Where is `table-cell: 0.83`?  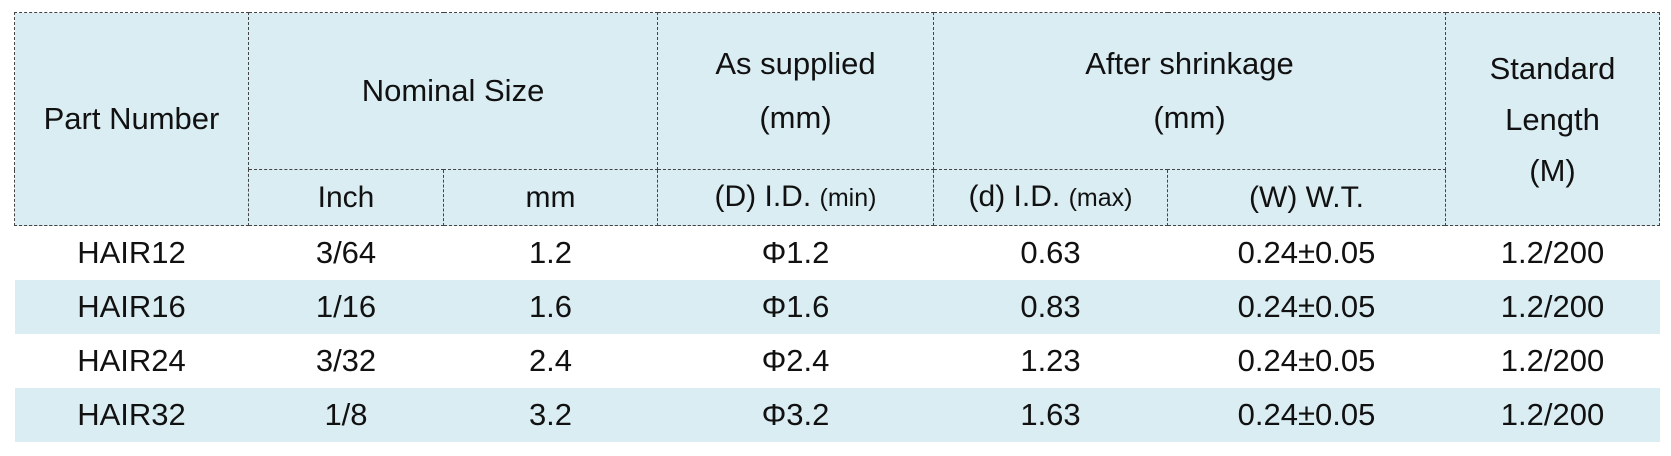 table-cell: 0.83 is located at coordinates (1050, 307).